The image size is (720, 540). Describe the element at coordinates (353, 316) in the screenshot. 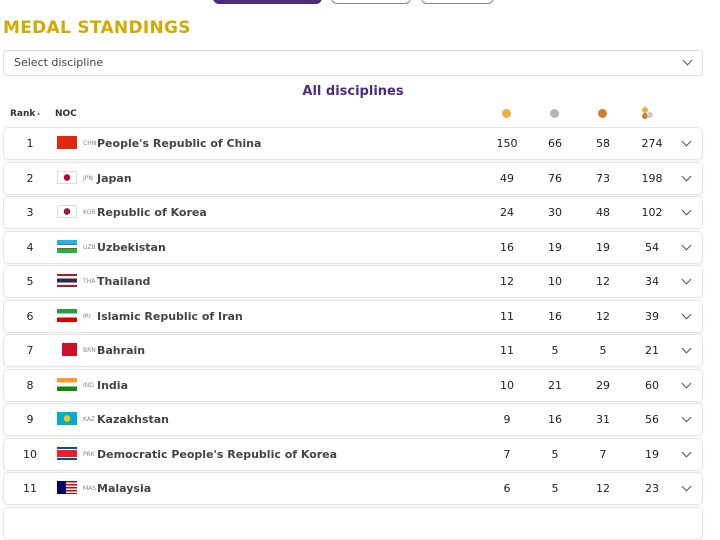

I see `table-row: 6 IRI Islamic Republic of Iran 11 16 12 39` at that location.